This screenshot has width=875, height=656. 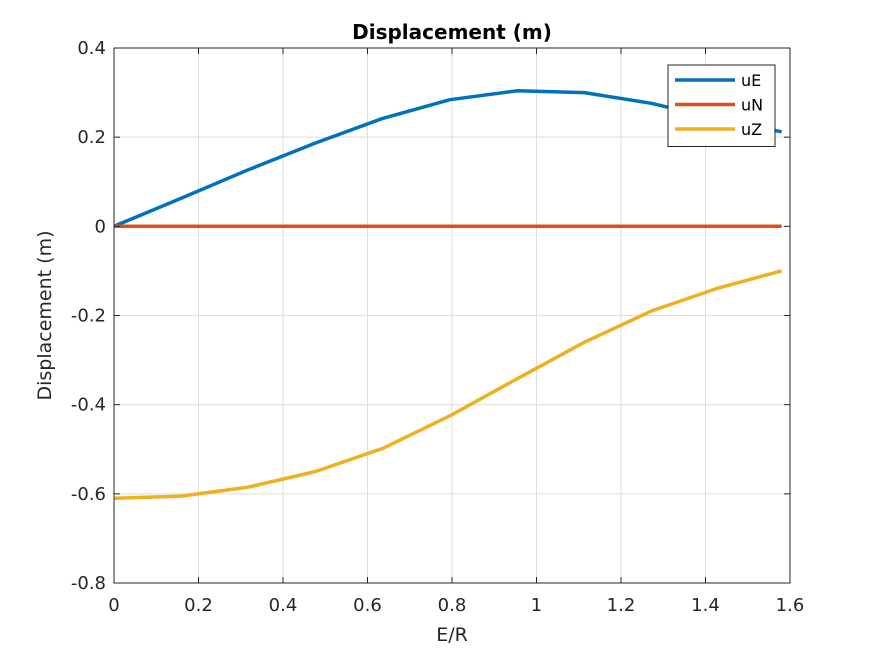 What do you see at coordinates (91, 137) in the screenshot?
I see `y-tick-label-5: 0.2` at bounding box center [91, 137].